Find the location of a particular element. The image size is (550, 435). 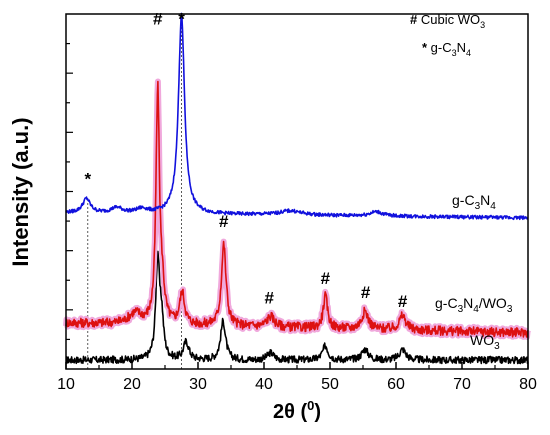

y-axis-ticks is located at coordinates (69, 191).